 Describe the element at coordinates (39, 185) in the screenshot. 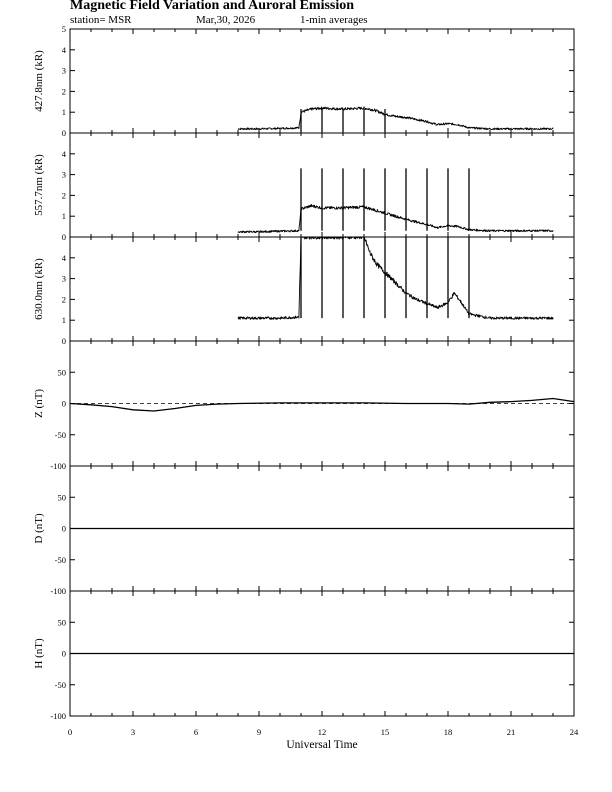

I see `y-axis-label: 557.7nm (kR)` at that location.